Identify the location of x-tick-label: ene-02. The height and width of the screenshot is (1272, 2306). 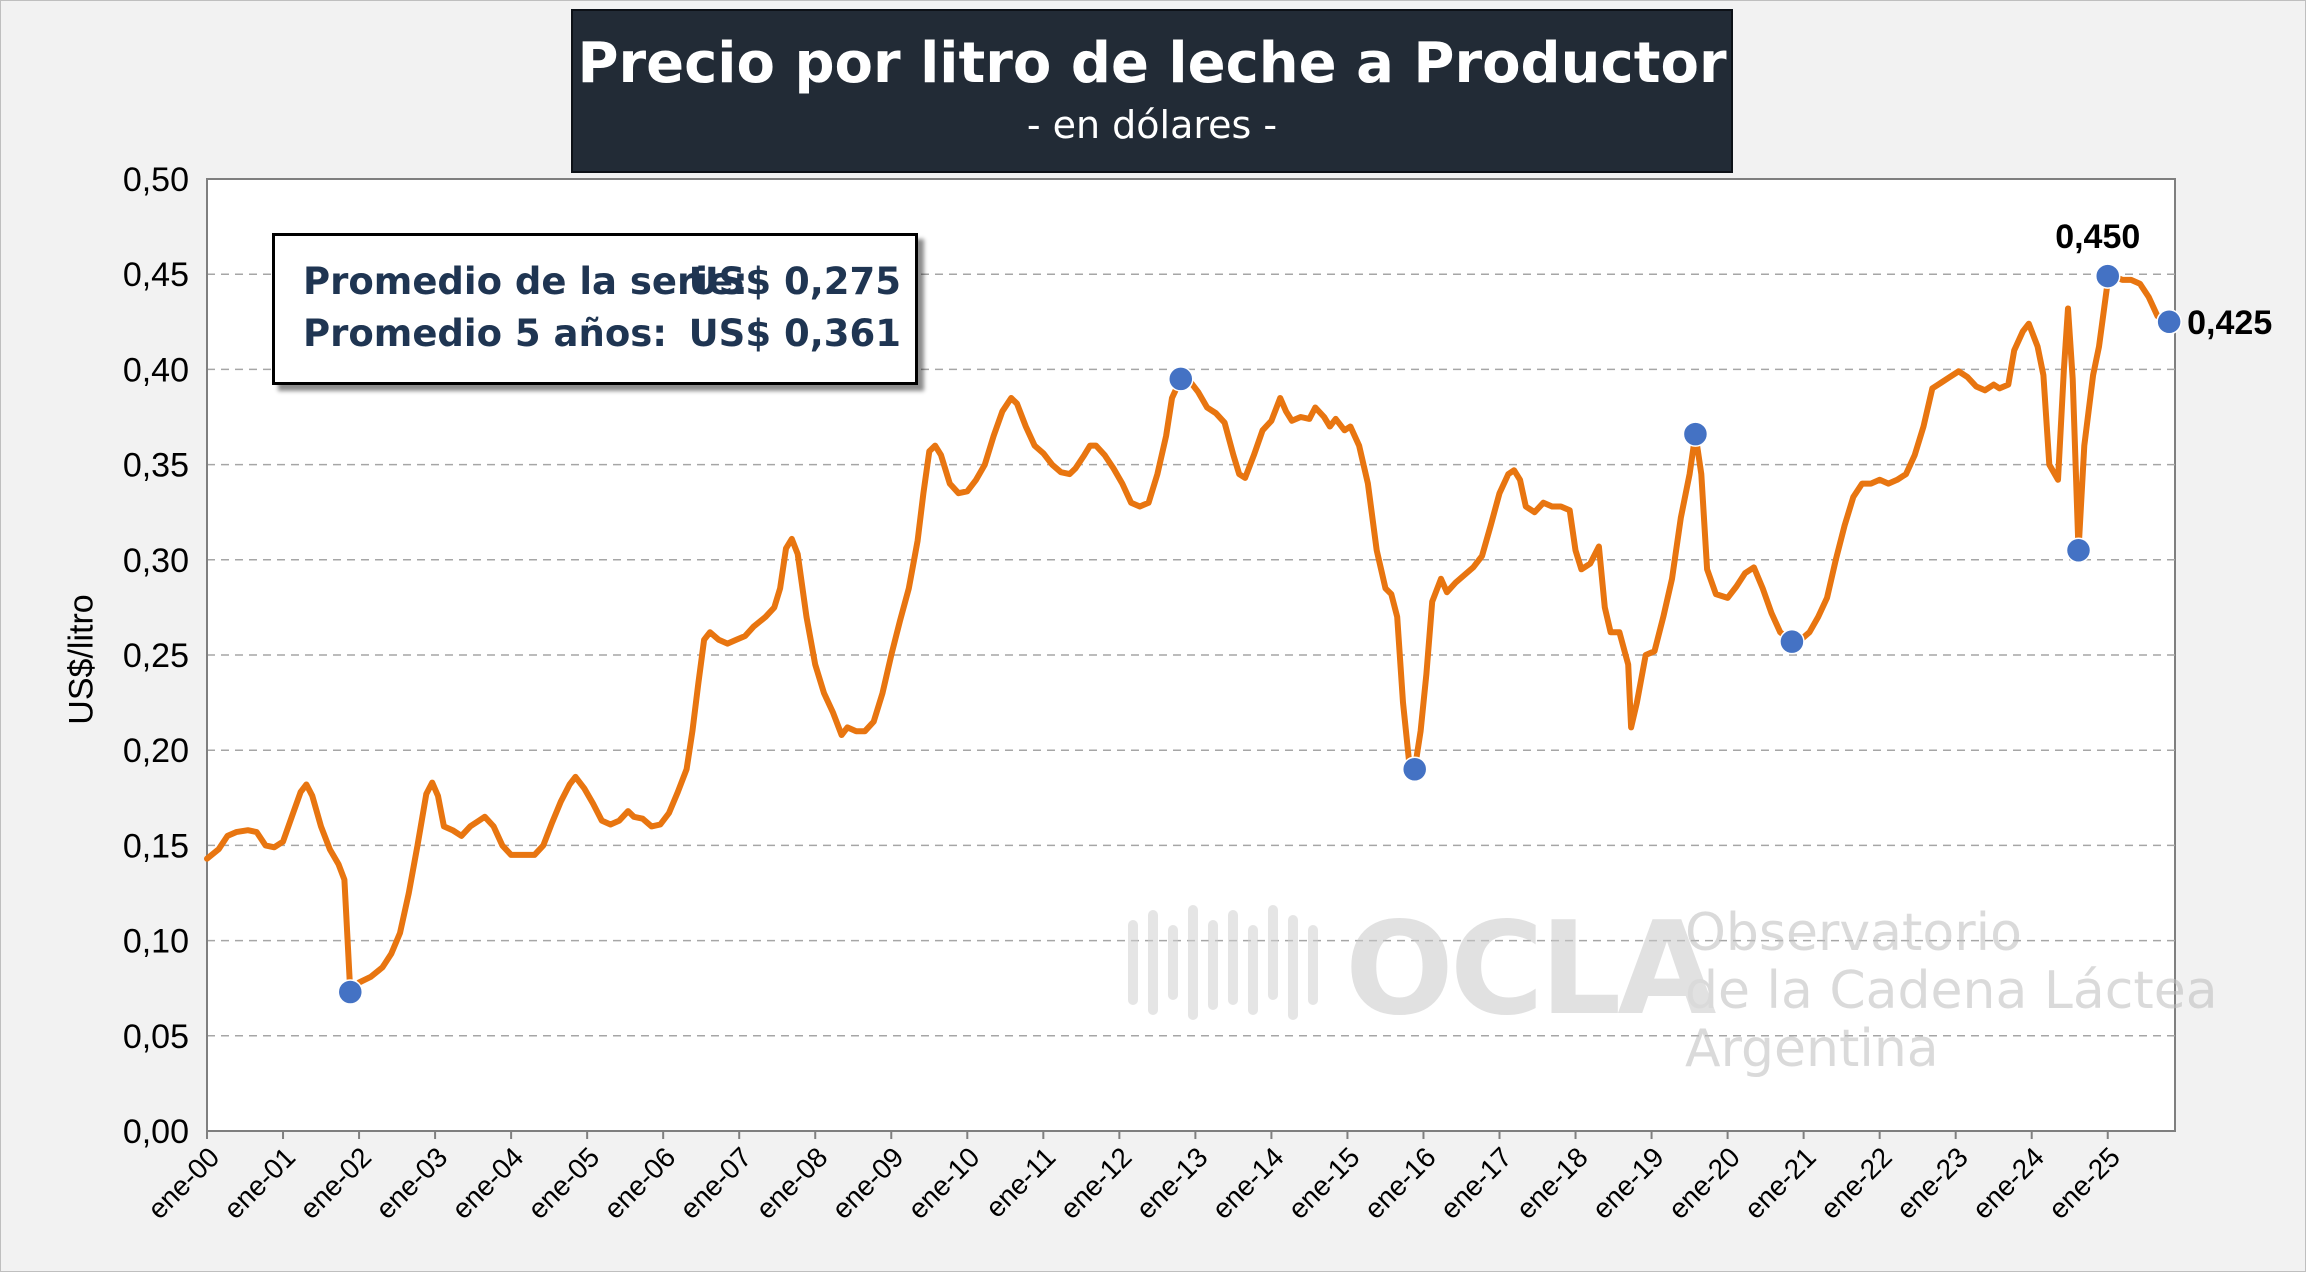
(336, 1183).